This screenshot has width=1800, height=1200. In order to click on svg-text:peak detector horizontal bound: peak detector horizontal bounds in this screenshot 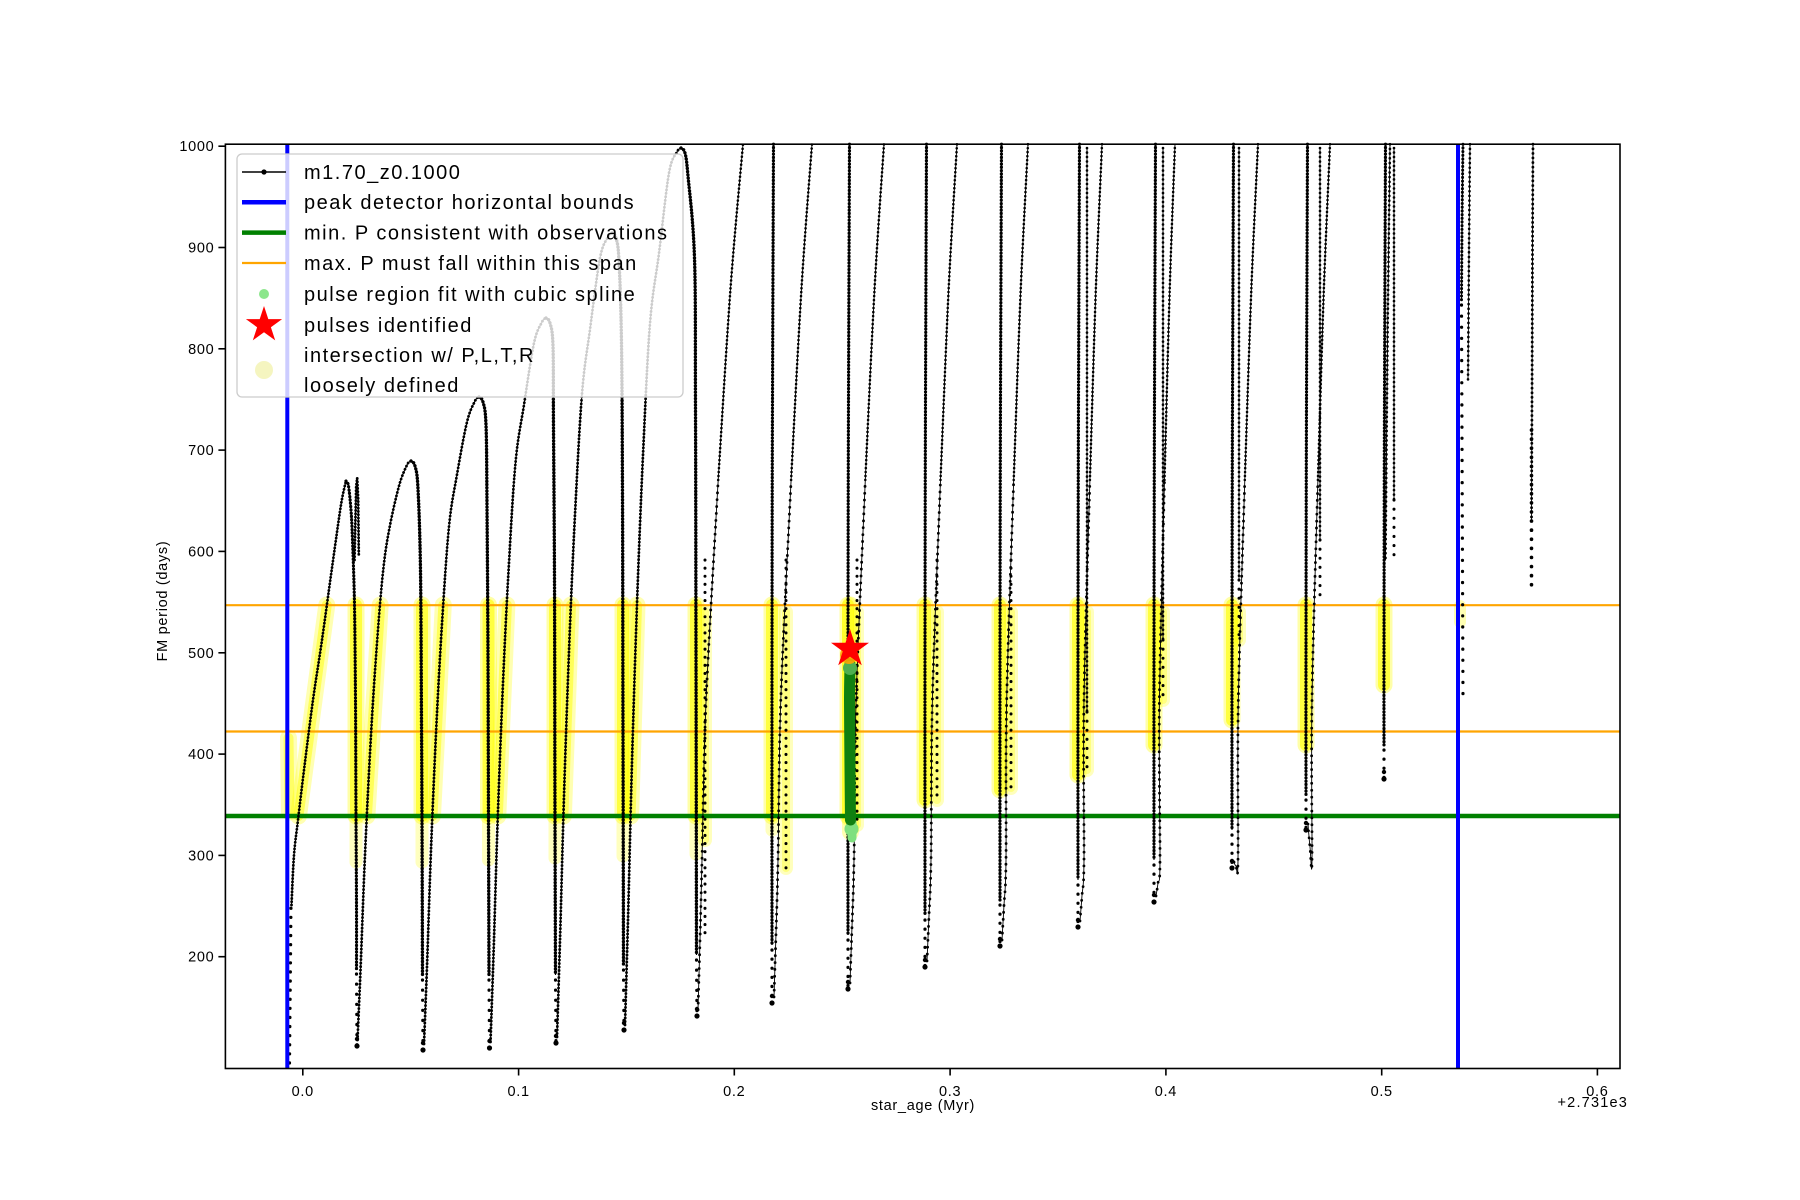, I will do `click(469, 203)`.